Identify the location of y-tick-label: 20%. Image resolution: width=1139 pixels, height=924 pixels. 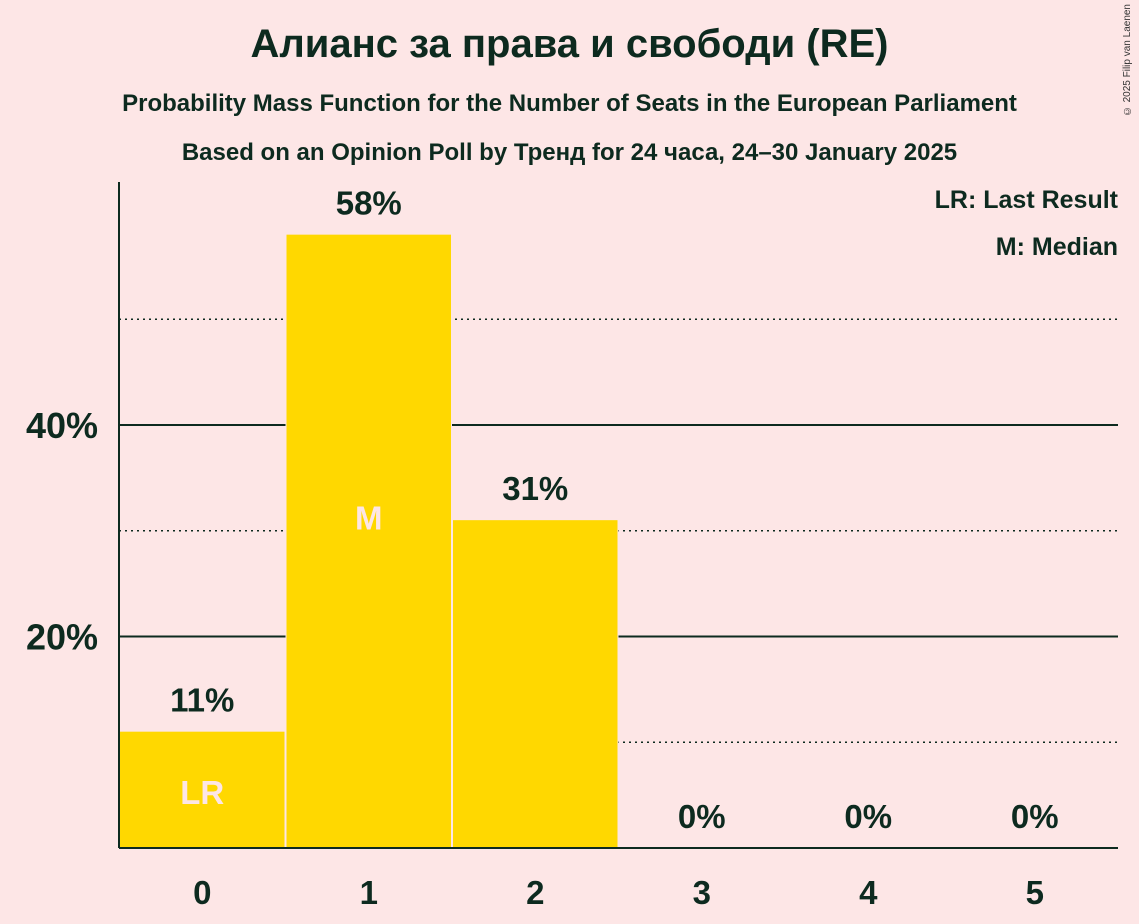
(62, 637).